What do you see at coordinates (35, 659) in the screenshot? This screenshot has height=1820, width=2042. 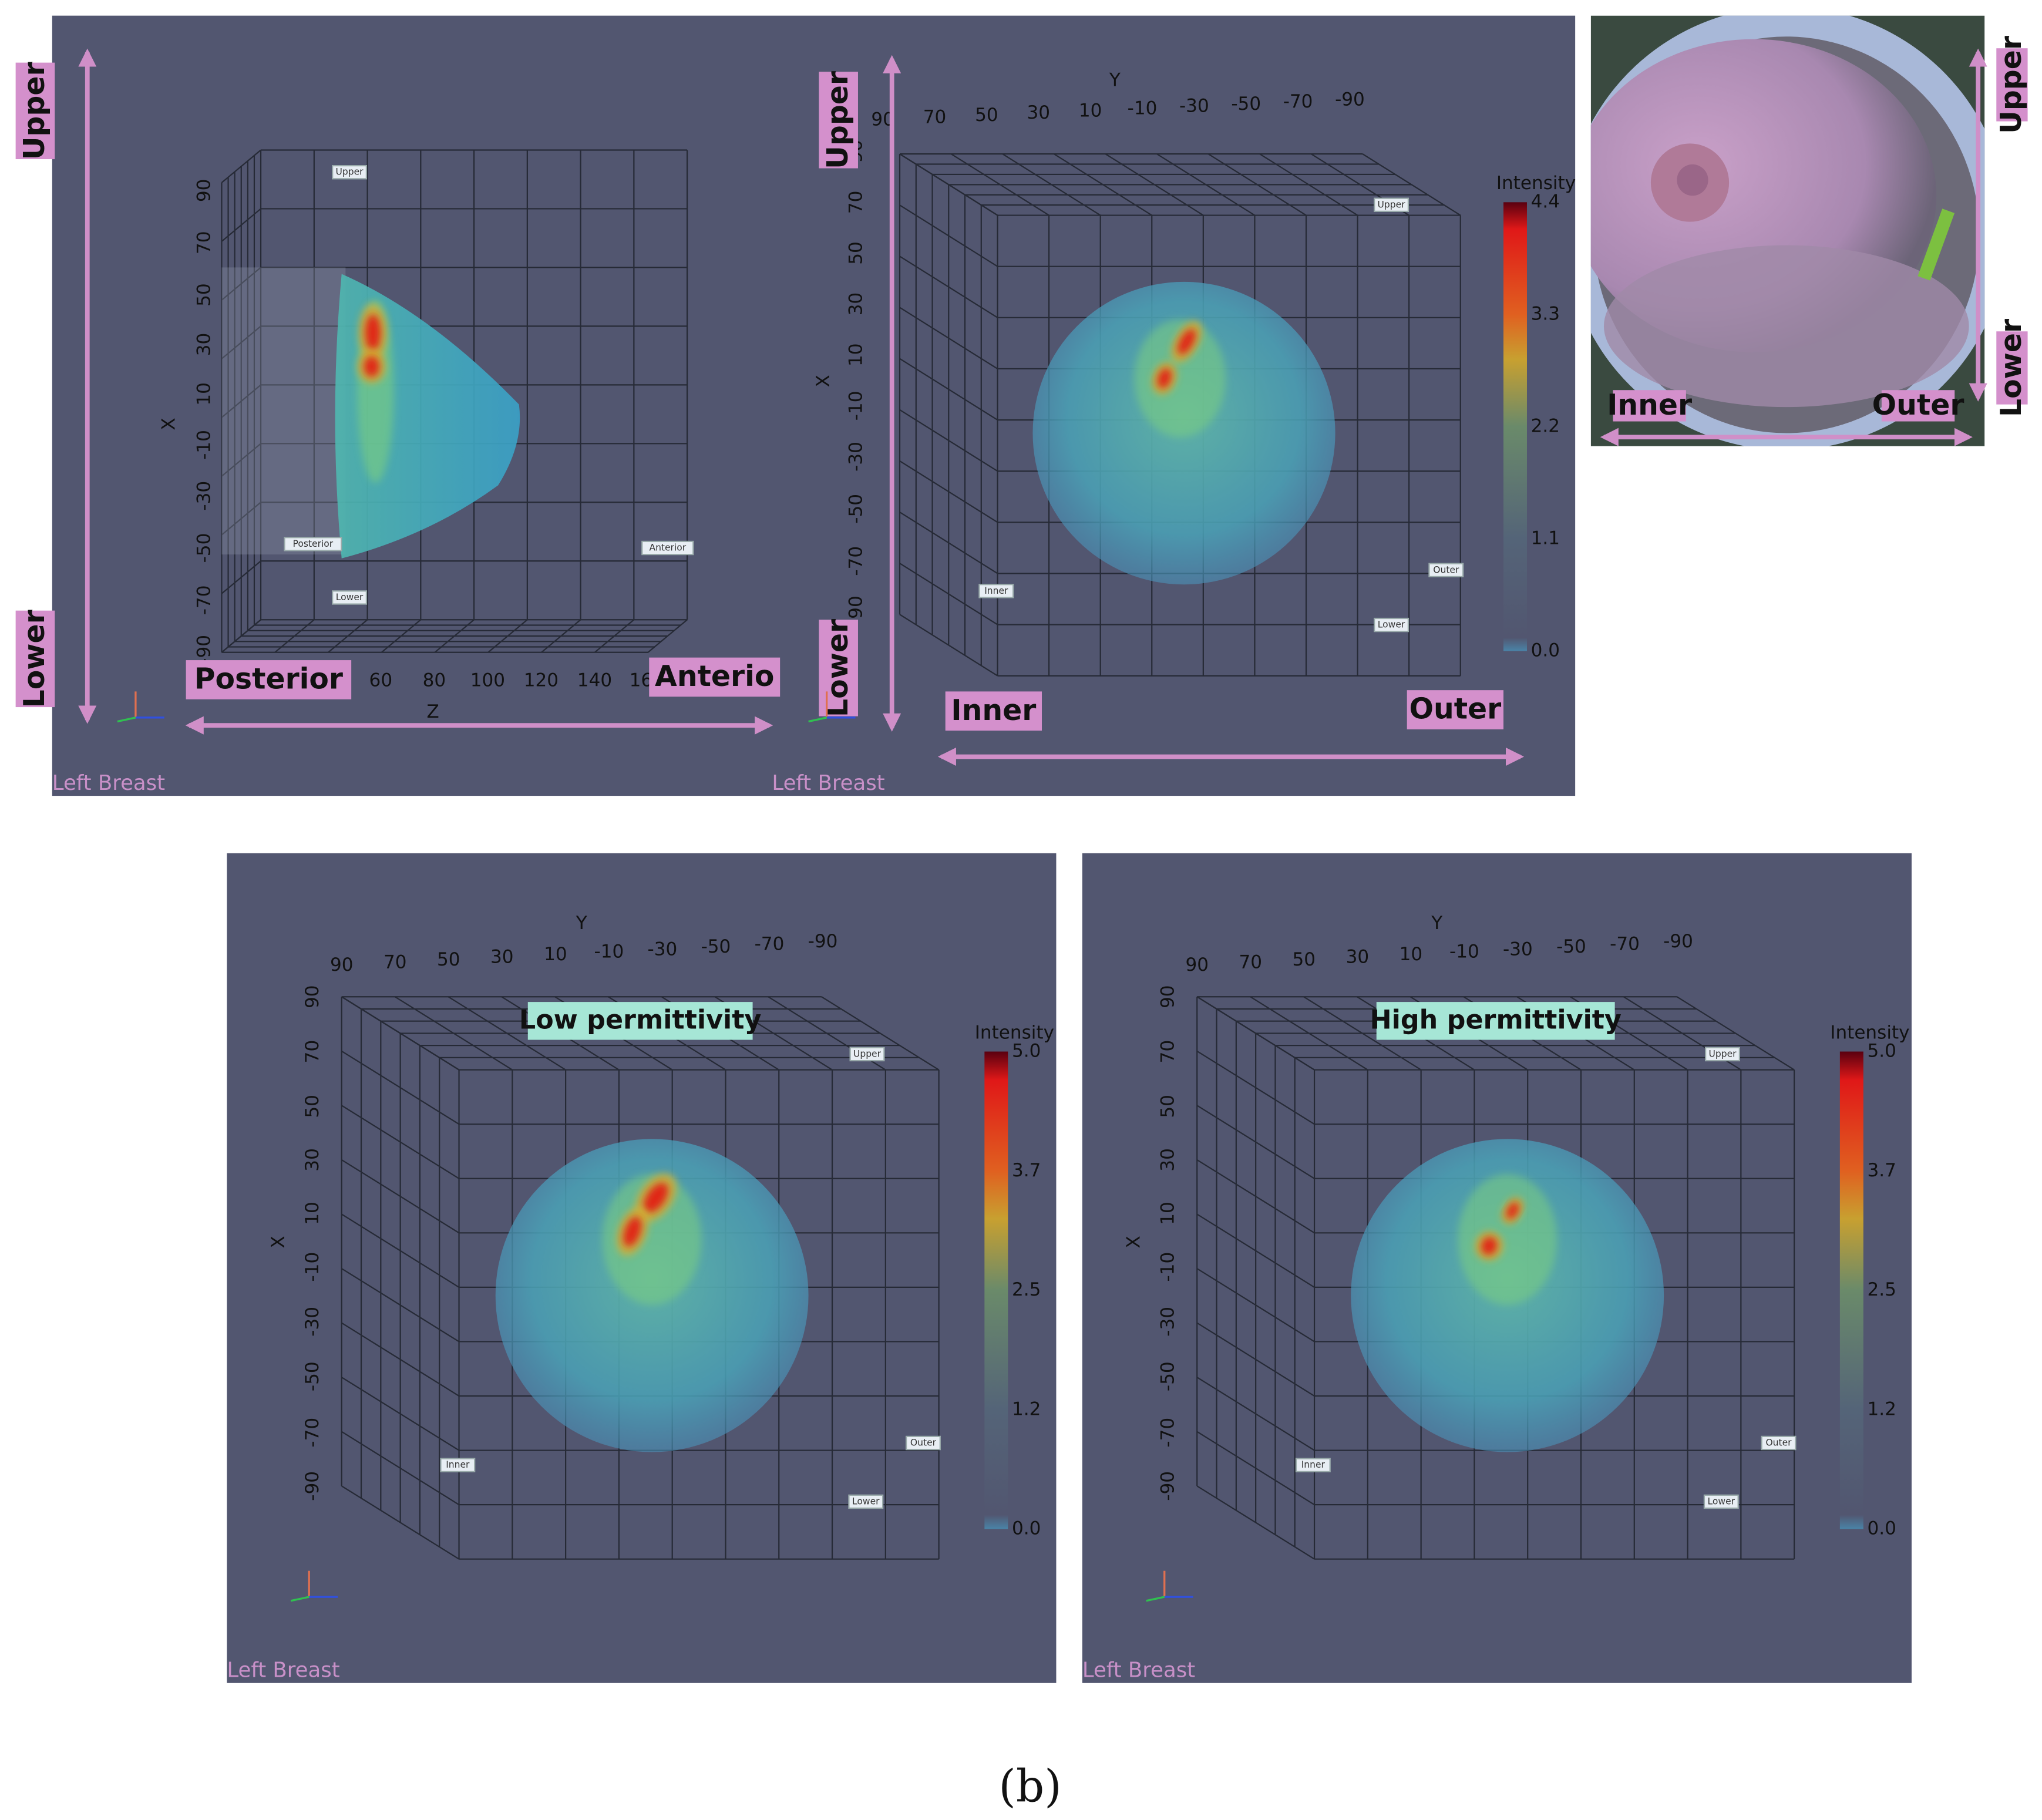 I see `side-label: Lower` at bounding box center [35, 659].